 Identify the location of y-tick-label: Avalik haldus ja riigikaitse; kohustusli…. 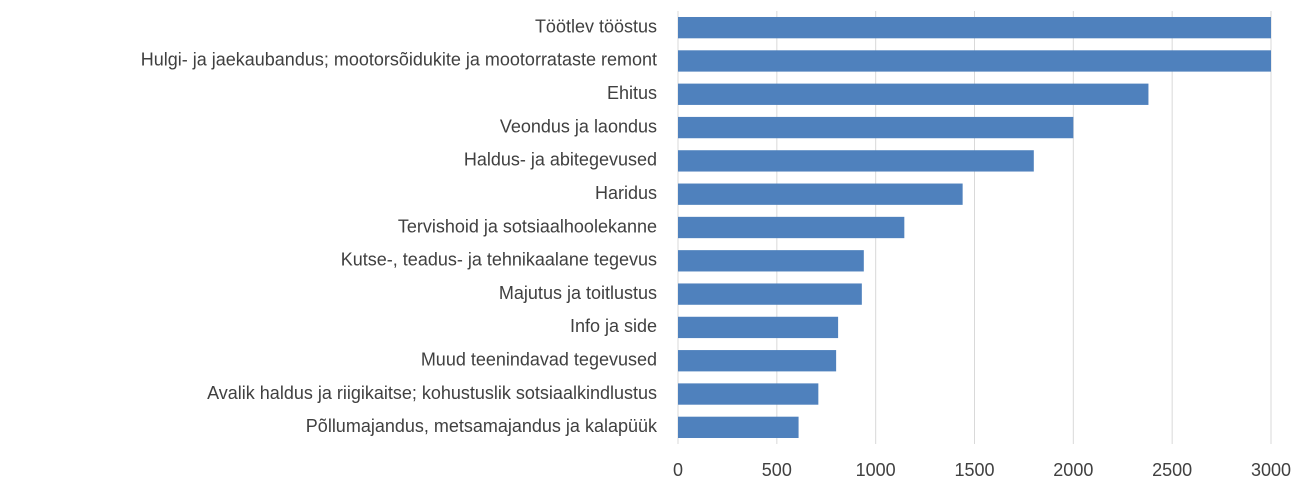
(432, 393).